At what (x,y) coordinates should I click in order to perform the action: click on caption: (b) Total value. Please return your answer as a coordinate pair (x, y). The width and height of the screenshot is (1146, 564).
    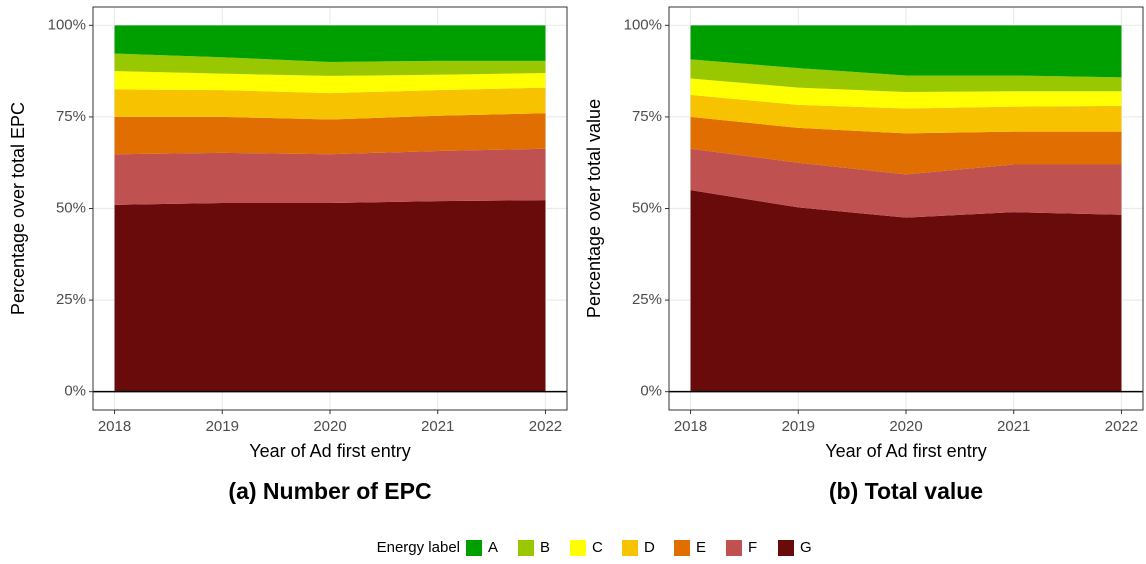
    Looking at the image, I should click on (906, 491).